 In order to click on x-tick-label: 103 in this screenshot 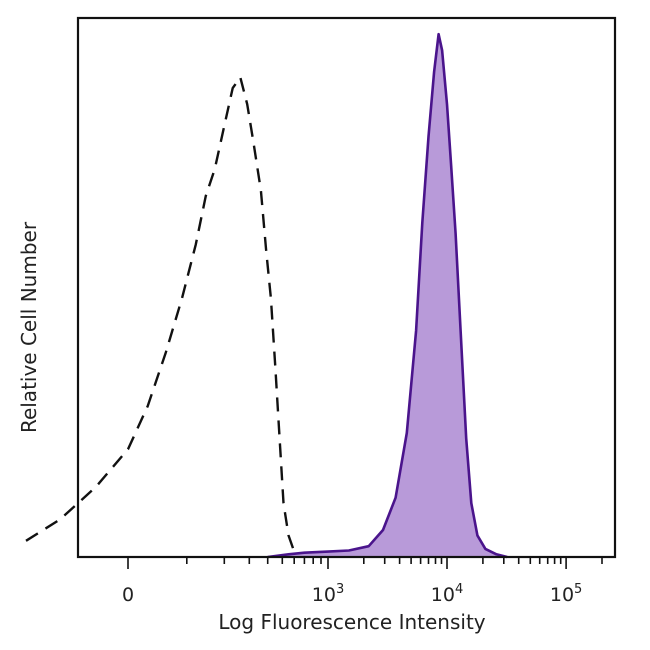, I will do `click(328, 594)`.